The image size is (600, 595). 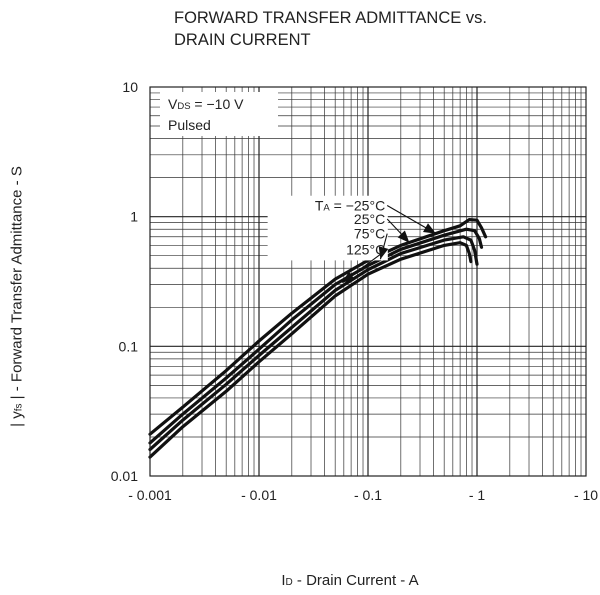 What do you see at coordinates (330, 18) in the screenshot?
I see `chart-title-line-1: FORWARD TRANSFER ADMITTANCE vs.` at bounding box center [330, 18].